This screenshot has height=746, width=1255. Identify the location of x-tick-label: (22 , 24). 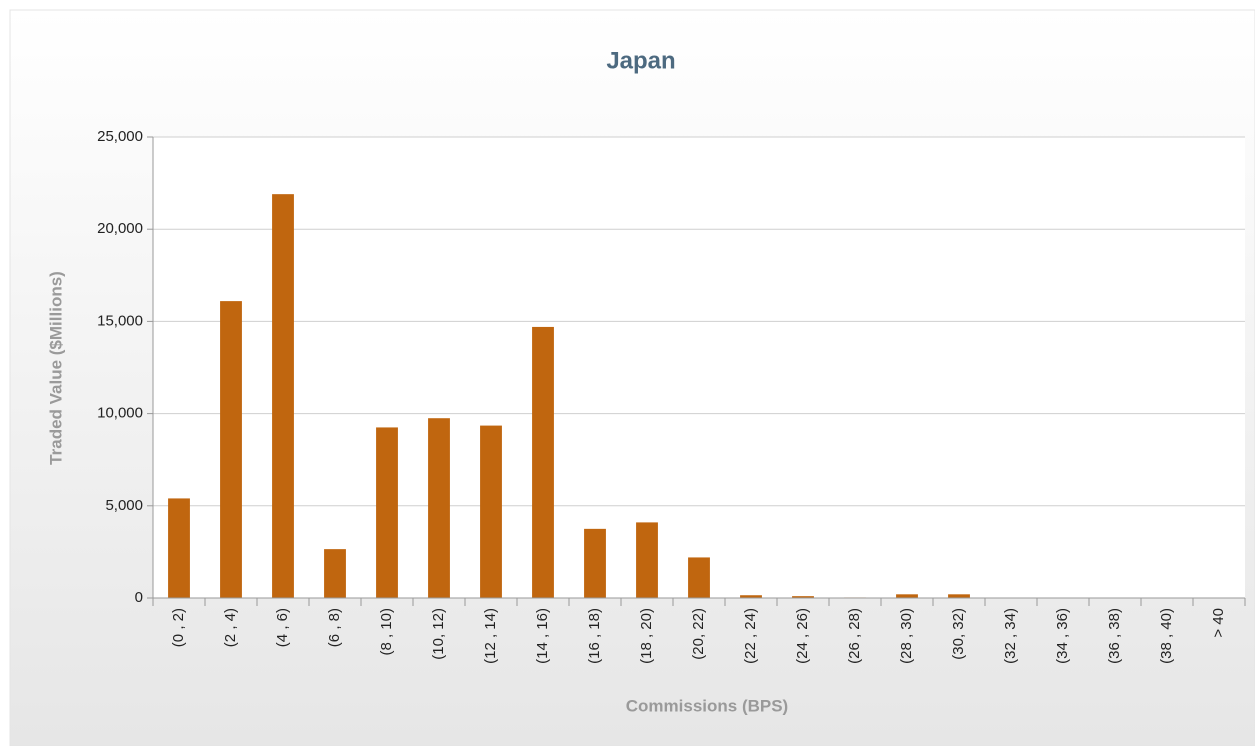
(750, 636).